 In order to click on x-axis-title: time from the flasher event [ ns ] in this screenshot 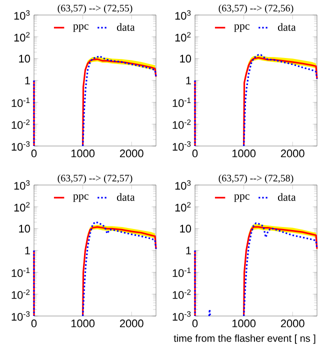, I will do `click(245, 339)`.